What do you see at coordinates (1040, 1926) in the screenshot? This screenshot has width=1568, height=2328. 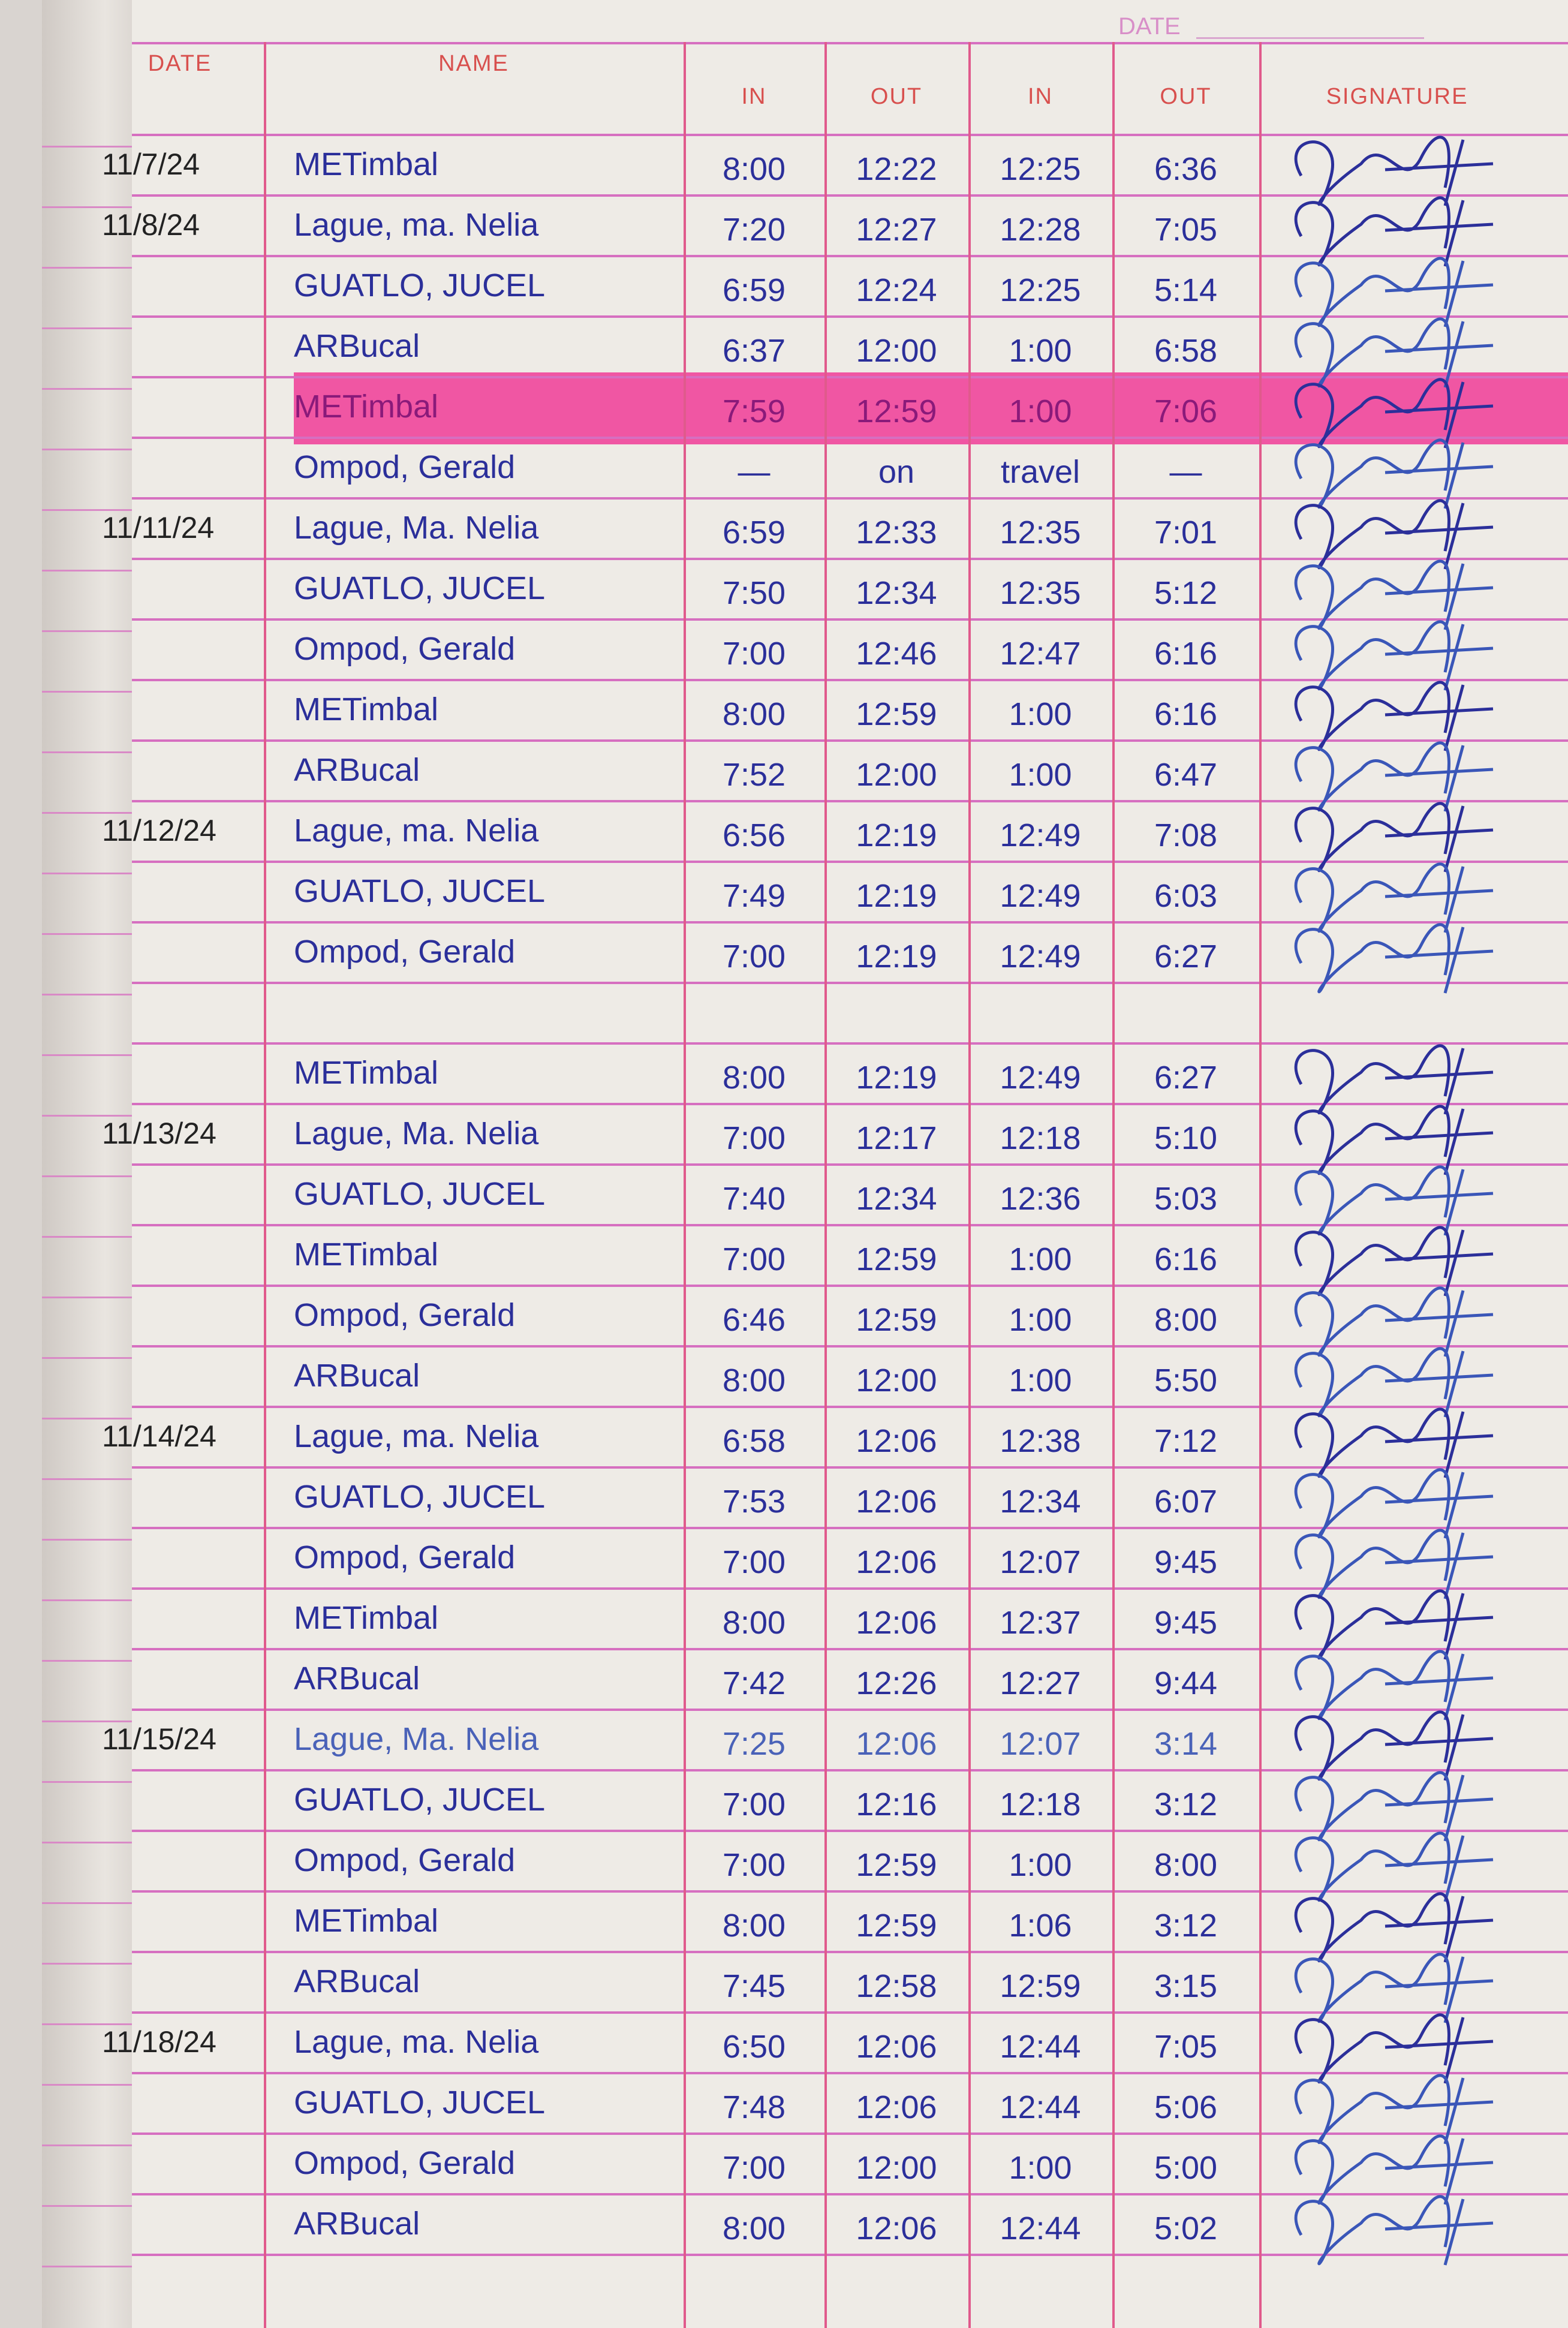 I see `row-time-in2: 1:06` at bounding box center [1040, 1926].